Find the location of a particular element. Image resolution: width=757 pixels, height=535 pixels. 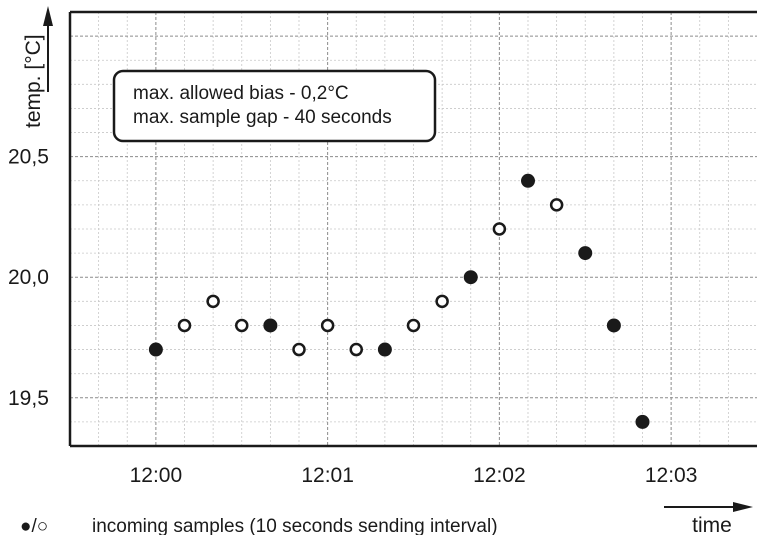

x-tick-label: 12:00 is located at coordinates (156, 475).